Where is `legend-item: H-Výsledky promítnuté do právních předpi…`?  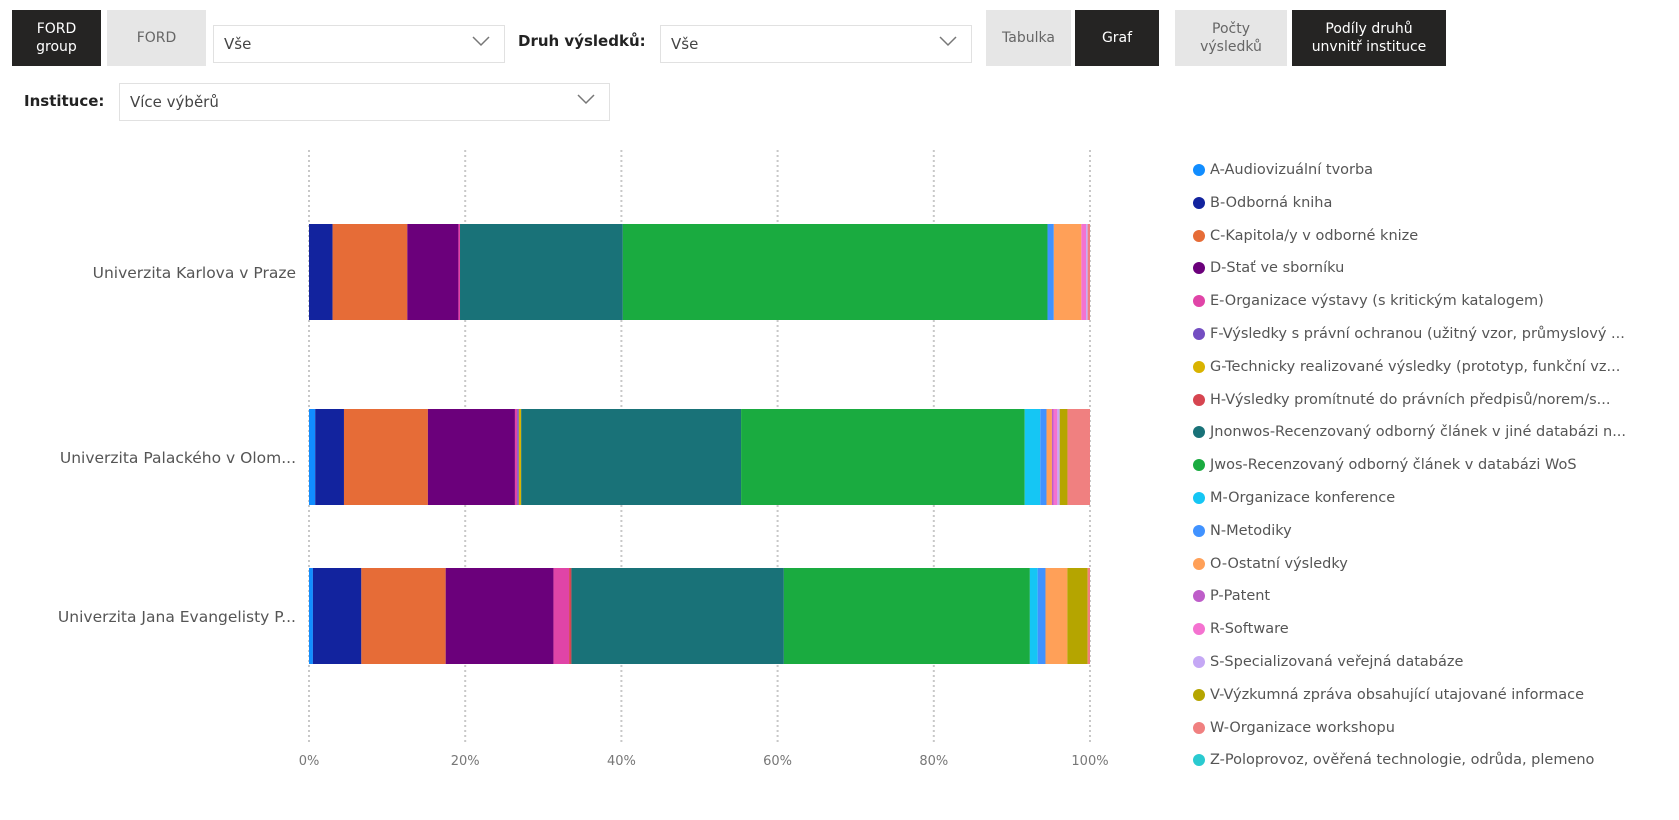
legend-item: H-Výsledky promítnuté do právních předpi… is located at coordinates (1402, 400).